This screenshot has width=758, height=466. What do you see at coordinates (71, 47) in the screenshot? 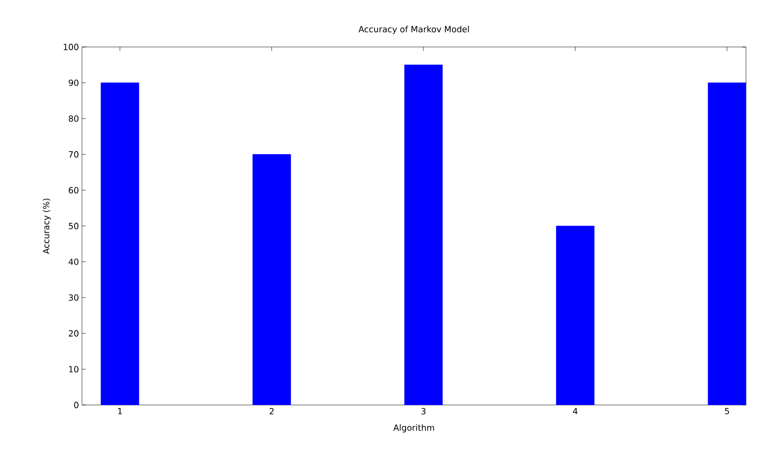
I see `y-tick-label: 100` at bounding box center [71, 47].